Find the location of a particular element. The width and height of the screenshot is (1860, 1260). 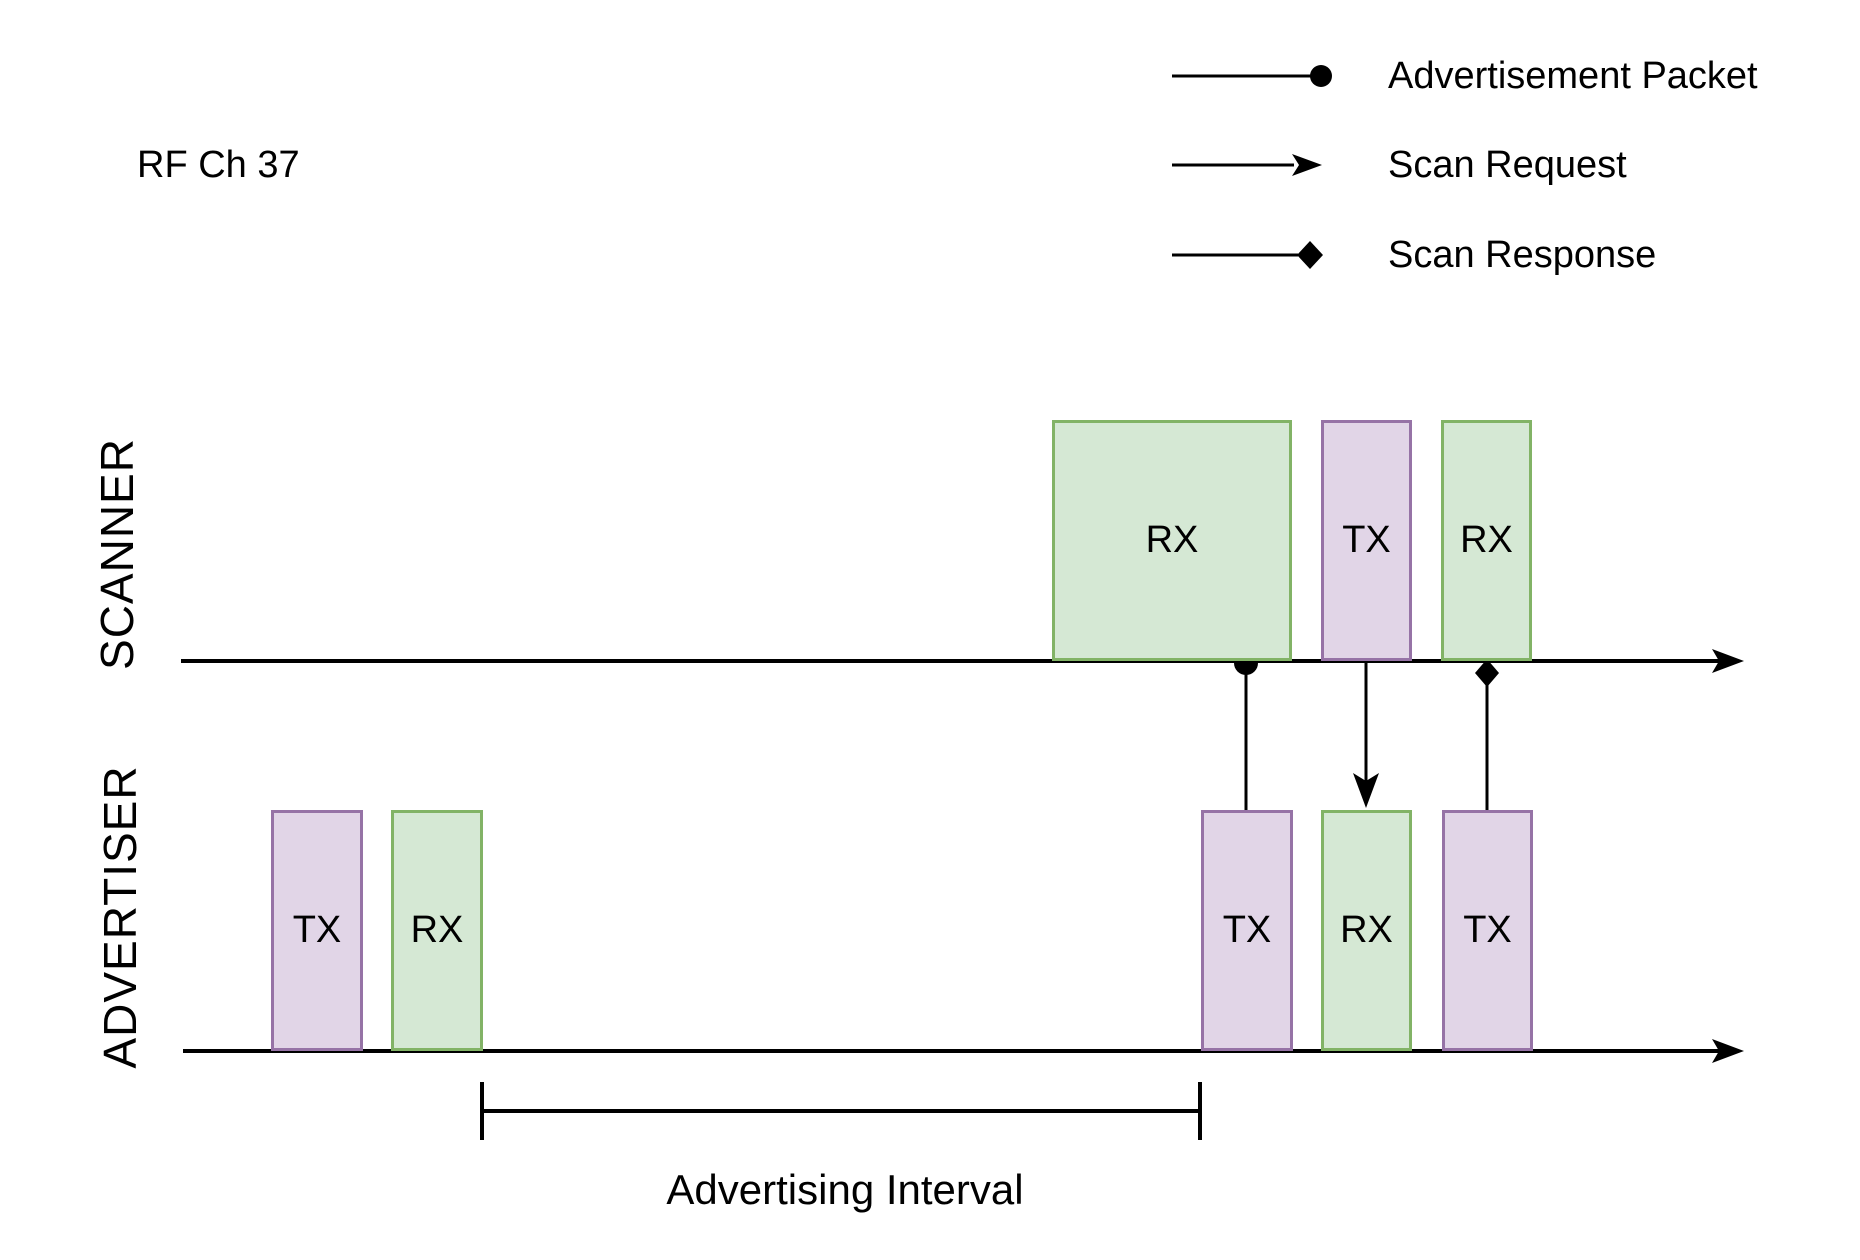

advertiser-tx-box-1: TX is located at coordinates (317, 930).